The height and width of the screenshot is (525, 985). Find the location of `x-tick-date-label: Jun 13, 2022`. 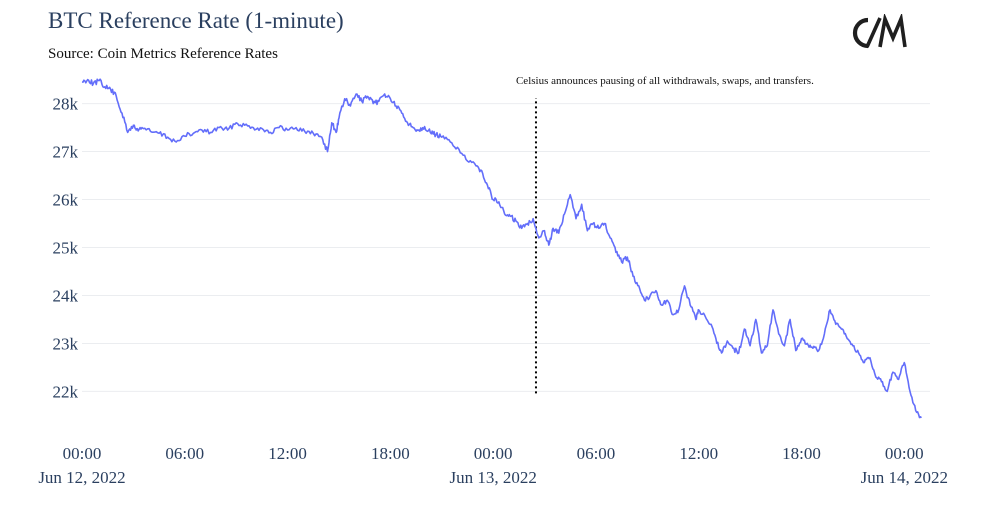

x-tick-date-label: Jun 13, 2022 is located at coordinates (492, 477).